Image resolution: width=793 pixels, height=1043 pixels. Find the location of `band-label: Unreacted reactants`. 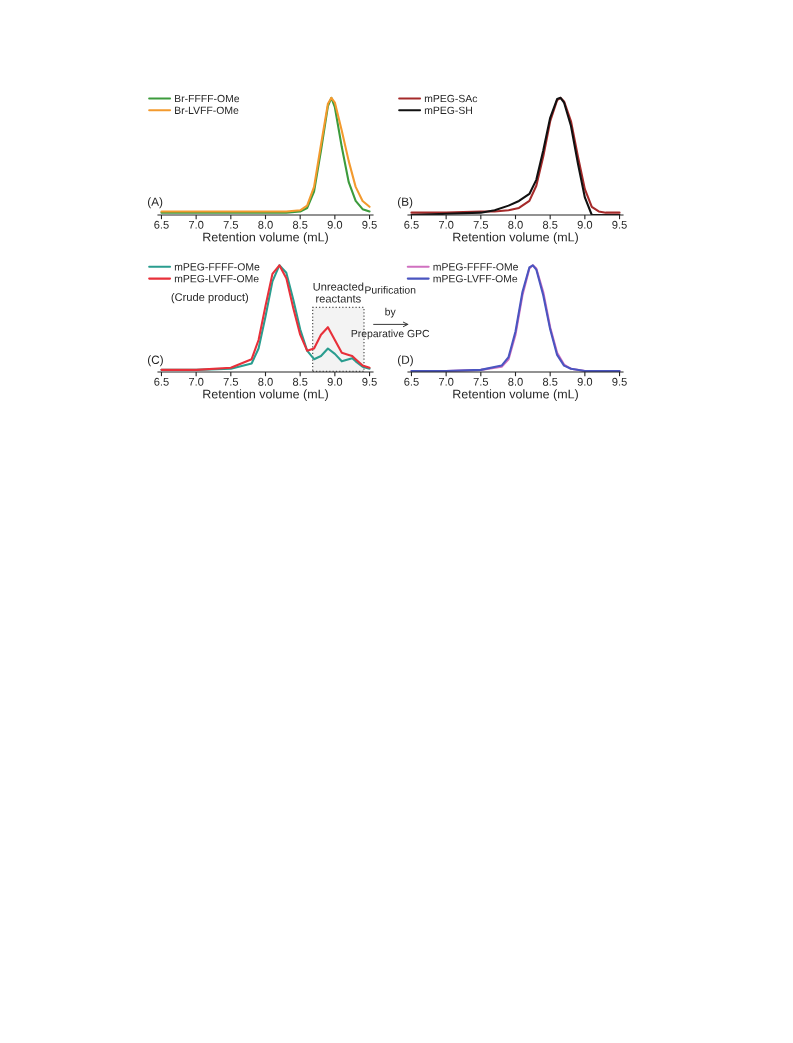

band-label: Unreacted reactants is located at coordinates (338, 292).